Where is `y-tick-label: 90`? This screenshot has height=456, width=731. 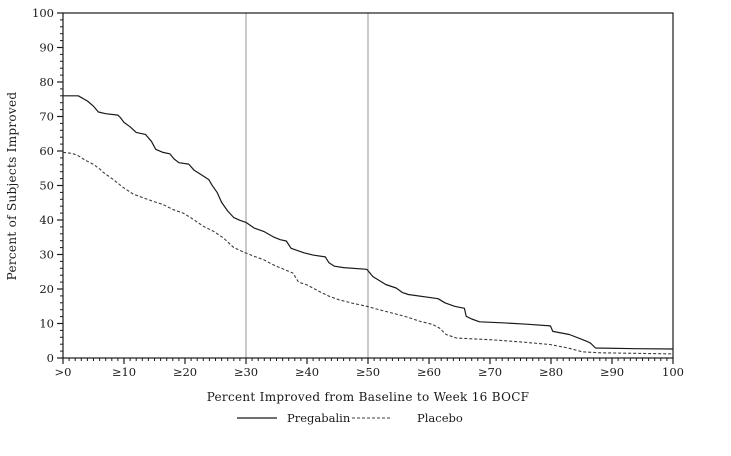 y-tick-label: 90 is located at coordinates (46, 48).